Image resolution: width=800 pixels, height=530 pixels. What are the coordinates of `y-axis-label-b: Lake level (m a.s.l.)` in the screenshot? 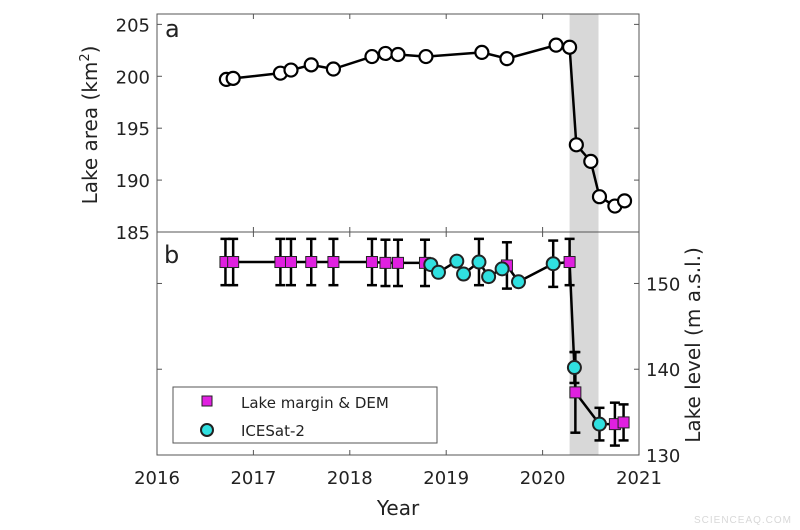 It's located at (693, 345).